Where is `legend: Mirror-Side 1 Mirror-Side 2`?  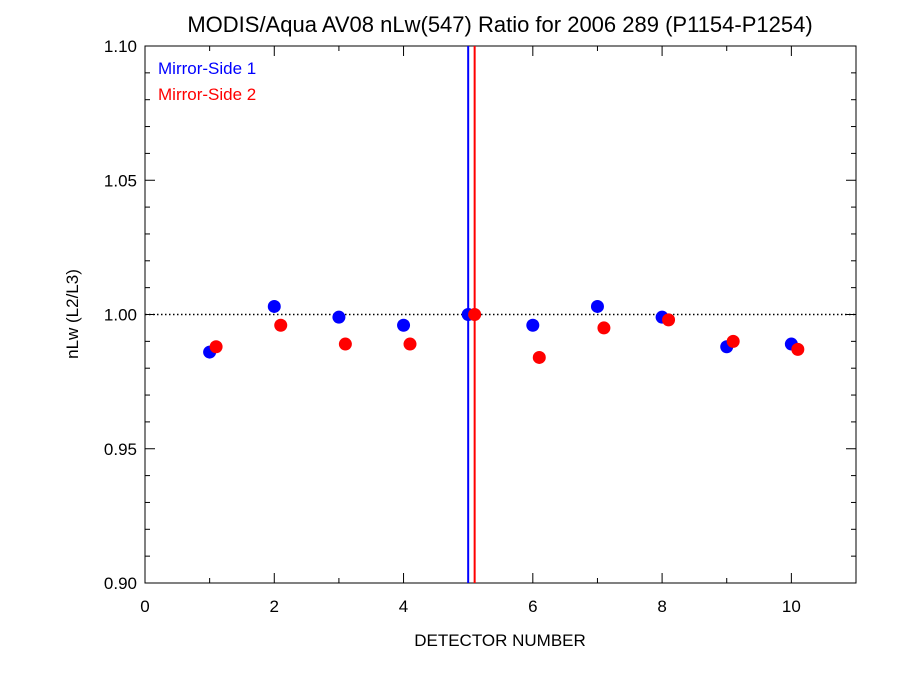
legend: Mirror-Side 1 Mirror-Side 2 is located at coordinates (207, 81).